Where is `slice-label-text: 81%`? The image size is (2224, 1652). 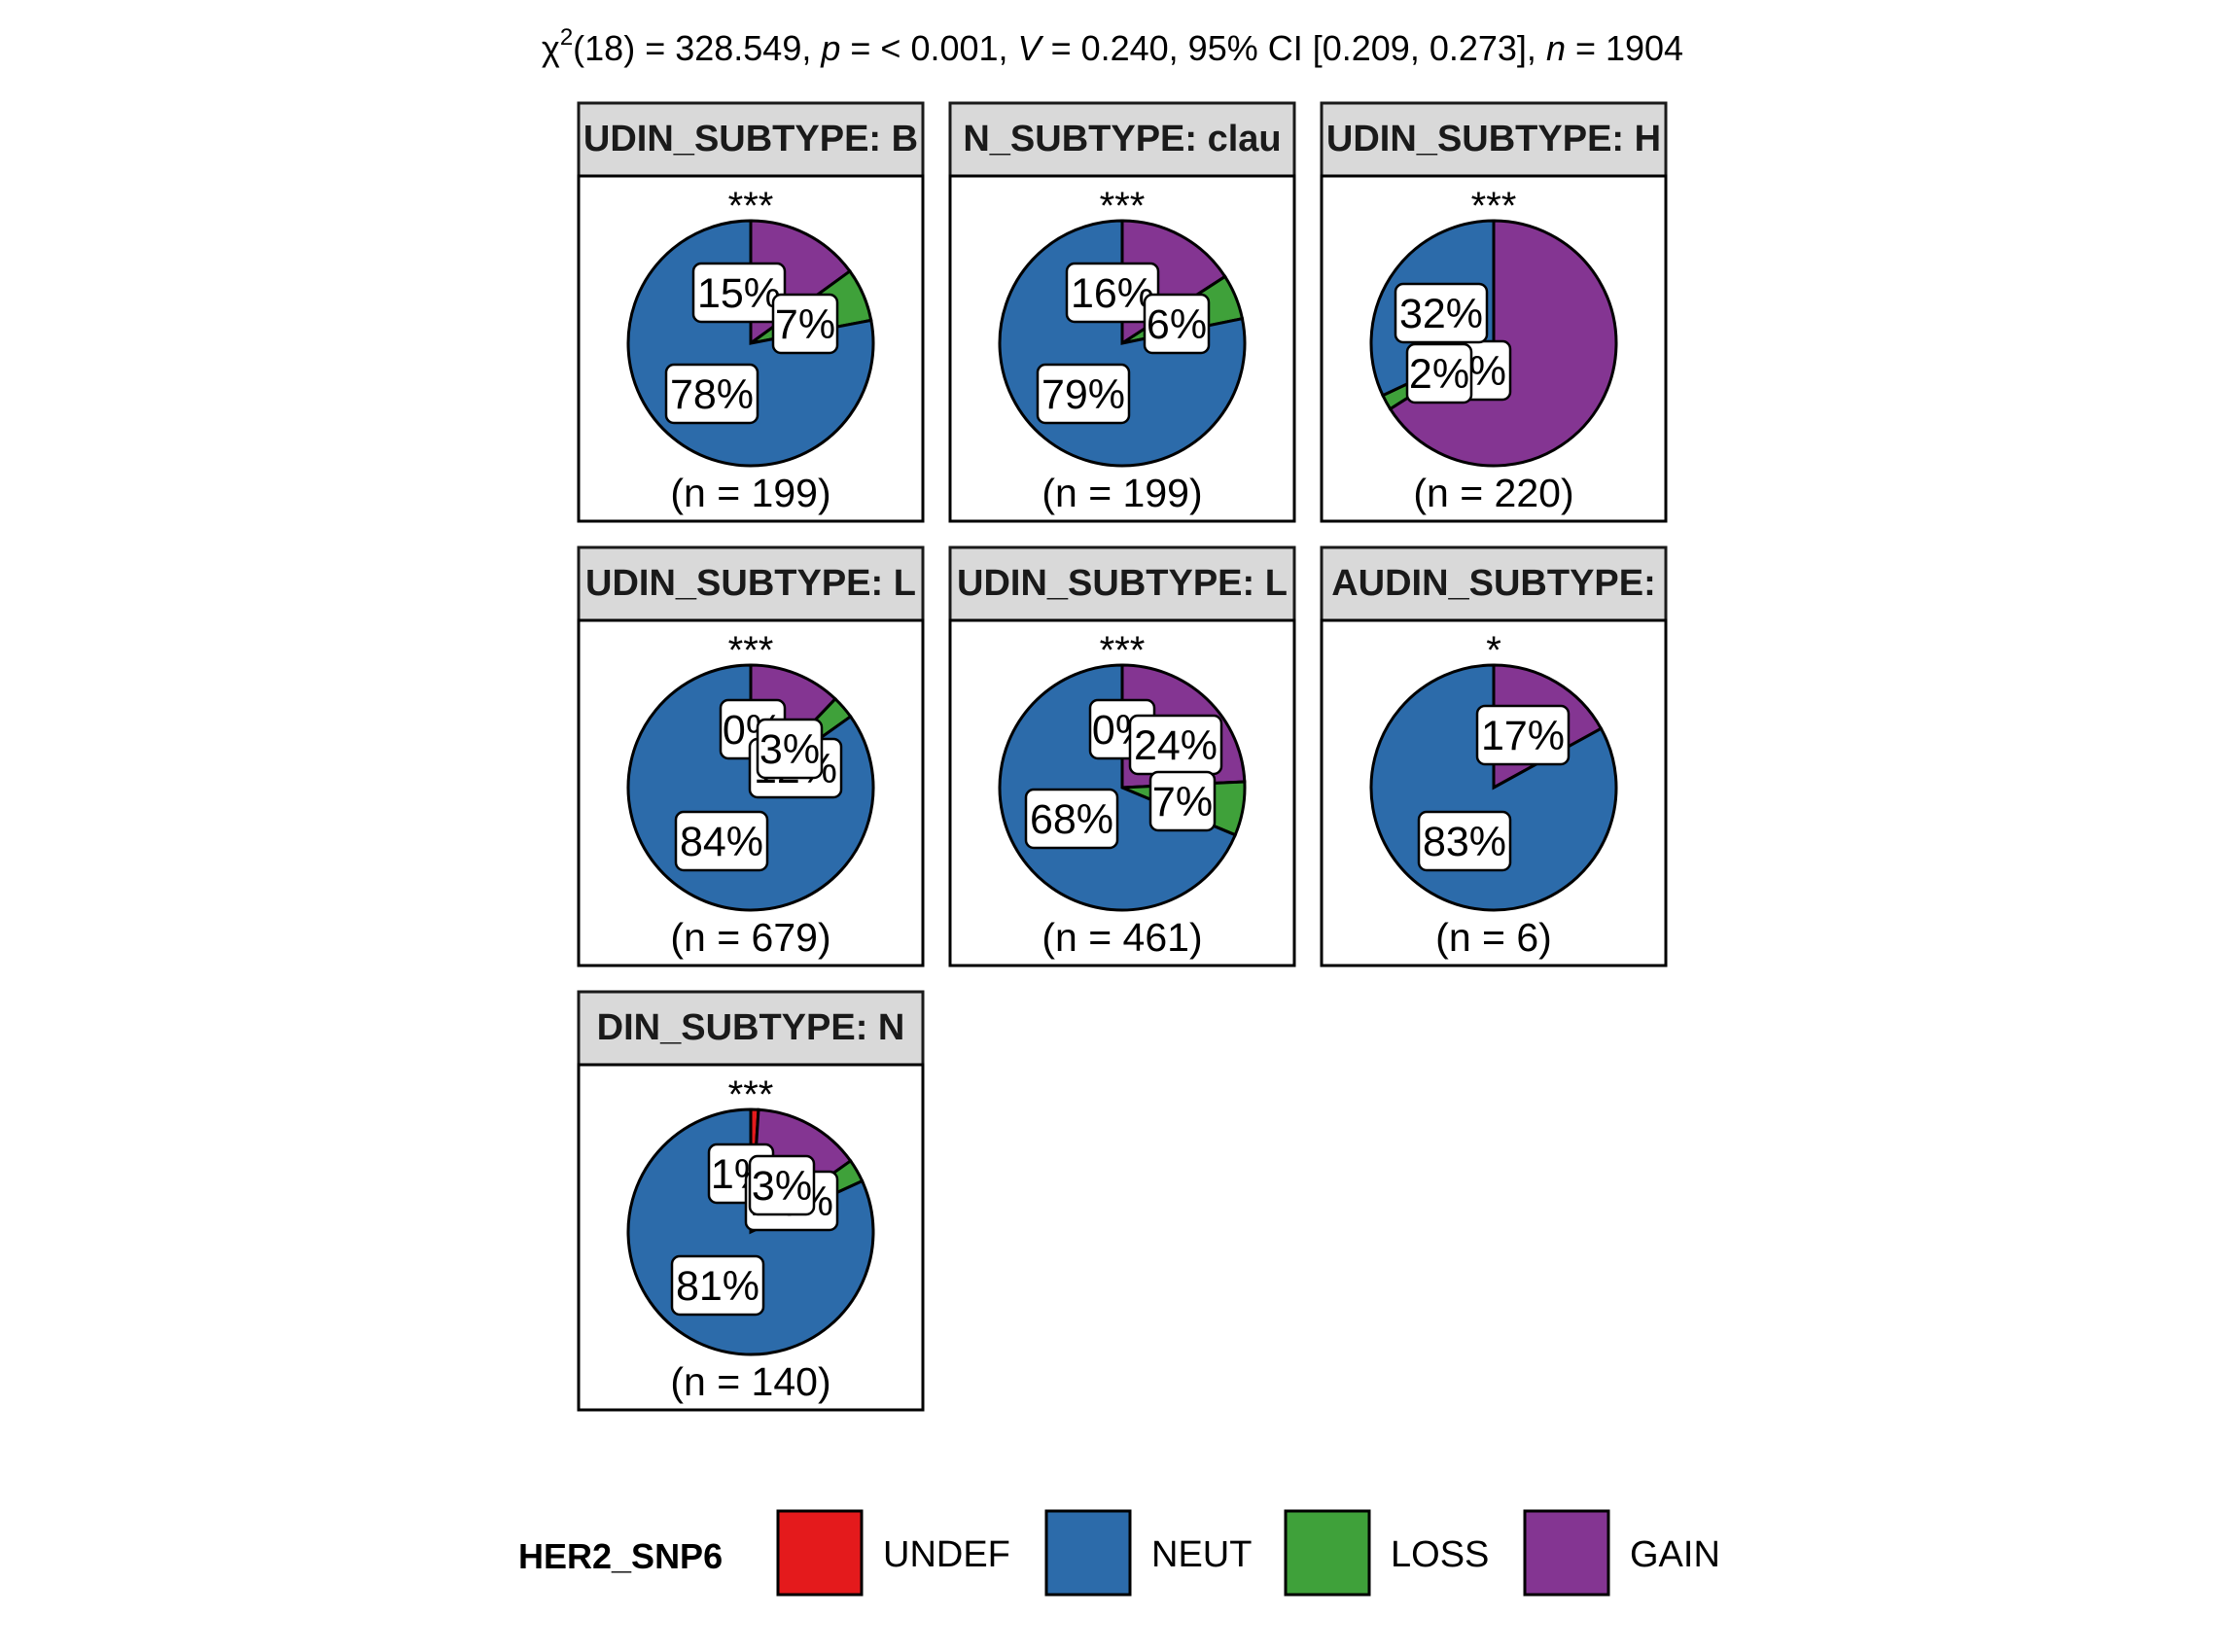
slice-label-text: 81% is located at coordinates (717, 1286).